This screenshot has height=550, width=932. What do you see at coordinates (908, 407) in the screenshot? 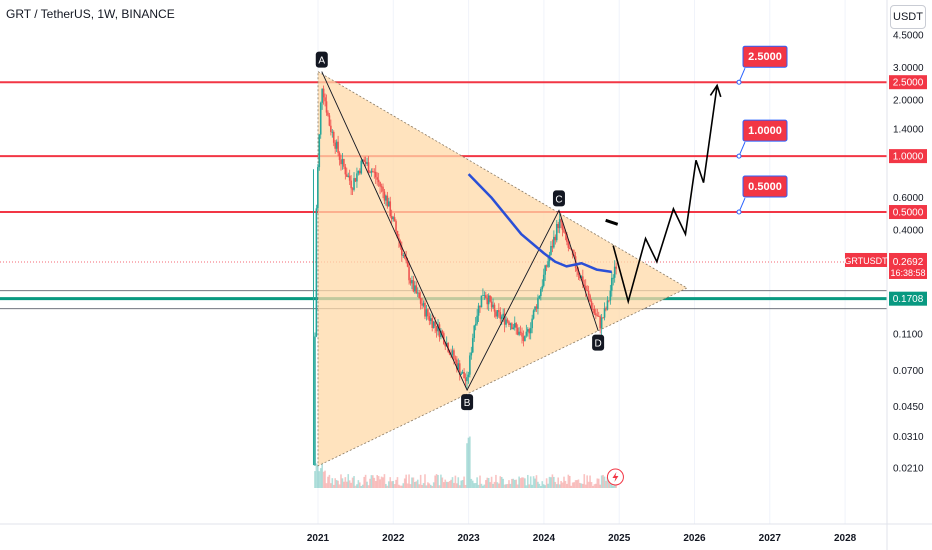
I see `y-tick-label: 0.0450` at bounding box center [908, 407].